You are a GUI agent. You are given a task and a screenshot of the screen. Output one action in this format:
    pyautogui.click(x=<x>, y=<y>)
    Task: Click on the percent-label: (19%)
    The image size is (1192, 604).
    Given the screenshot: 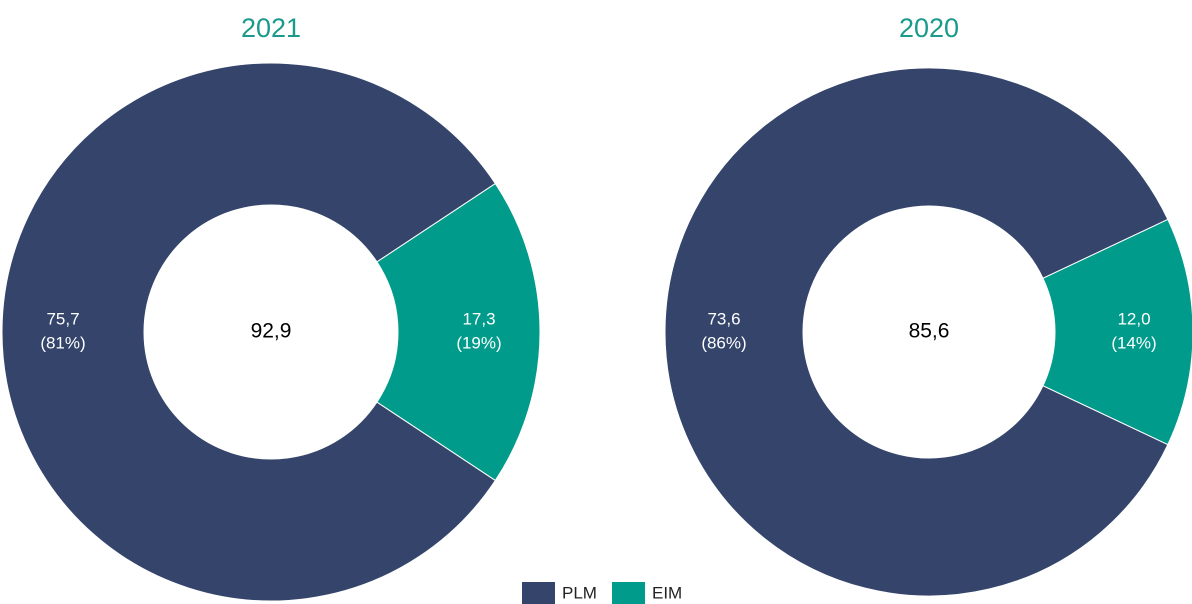 What is the action you would take?
    pyautogui.click(x=478, y=342)
    